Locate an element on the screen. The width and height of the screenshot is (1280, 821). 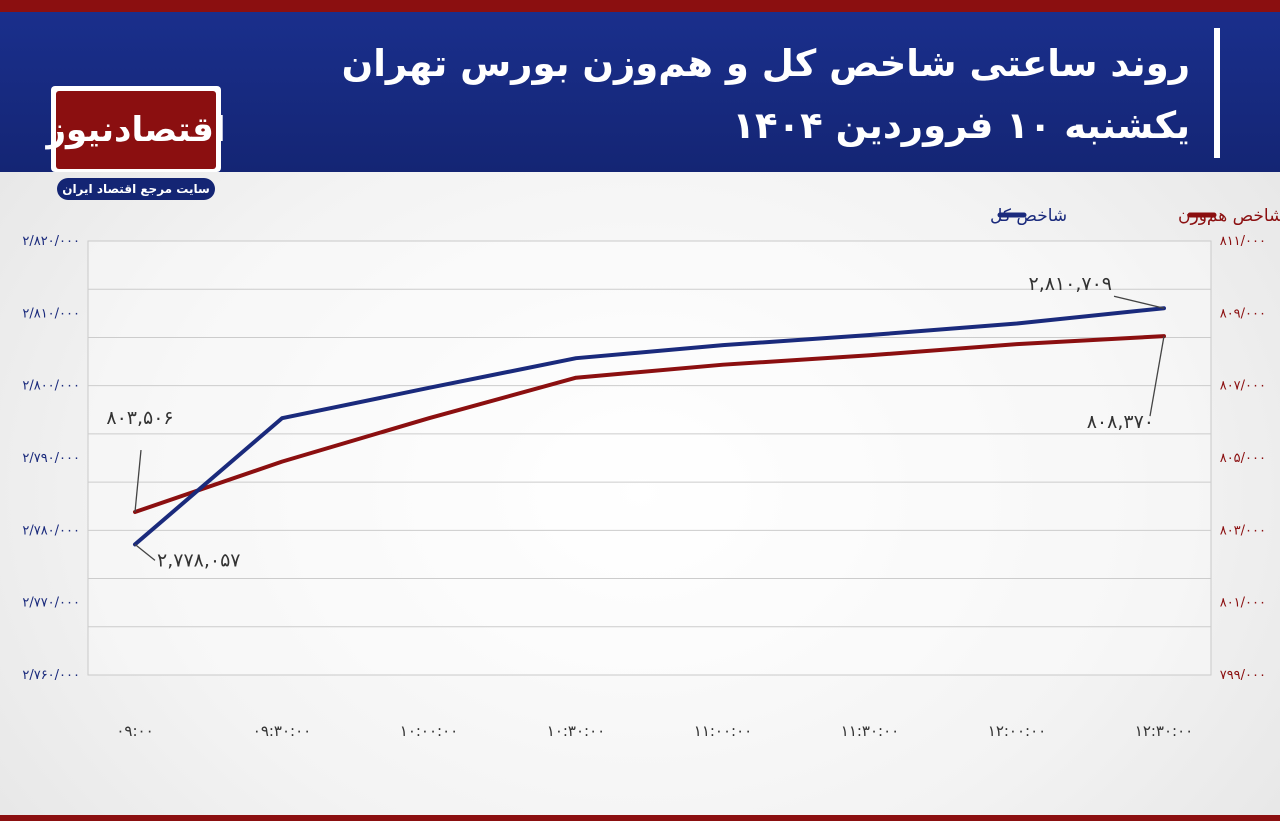
data-label: ۸۰۸,۳۷۰ is located at coordinates (1120, 422).